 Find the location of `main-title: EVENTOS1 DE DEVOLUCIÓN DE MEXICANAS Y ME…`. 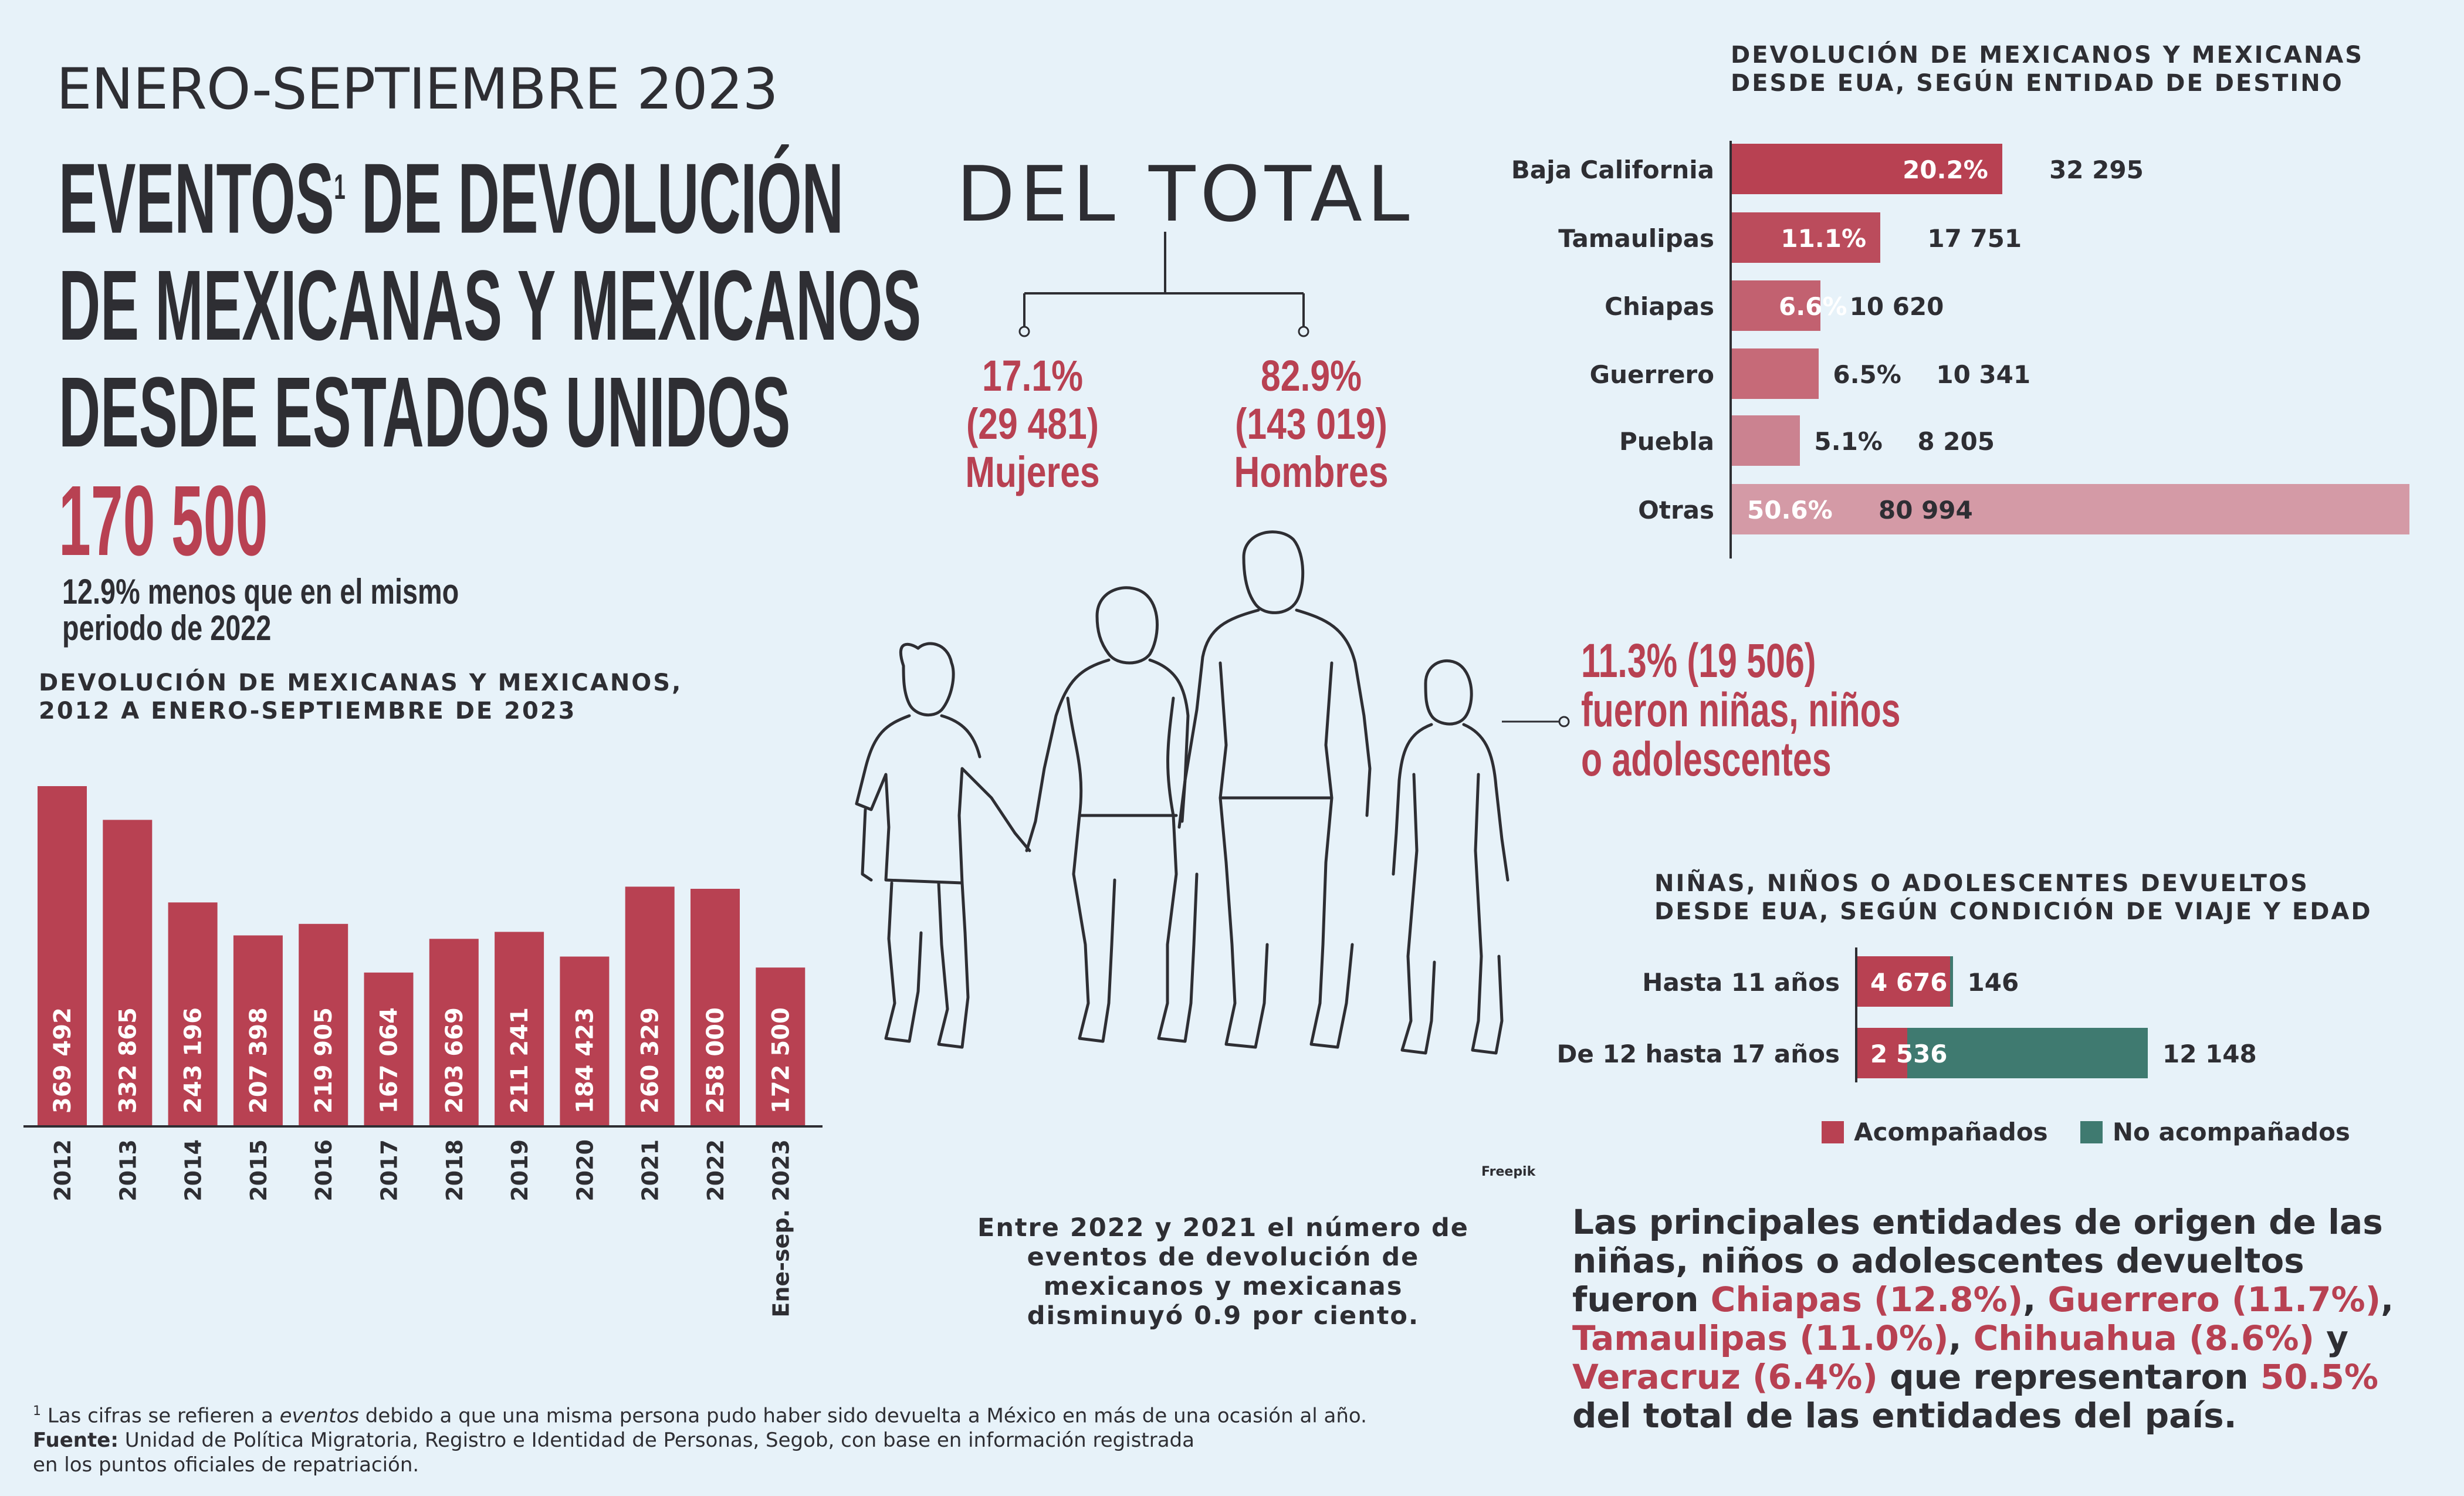

main-title: EVENTOS1 DE DEVOLUCIÓN DE MEXICANAS Y ME… is located at coordinates (802, 300).